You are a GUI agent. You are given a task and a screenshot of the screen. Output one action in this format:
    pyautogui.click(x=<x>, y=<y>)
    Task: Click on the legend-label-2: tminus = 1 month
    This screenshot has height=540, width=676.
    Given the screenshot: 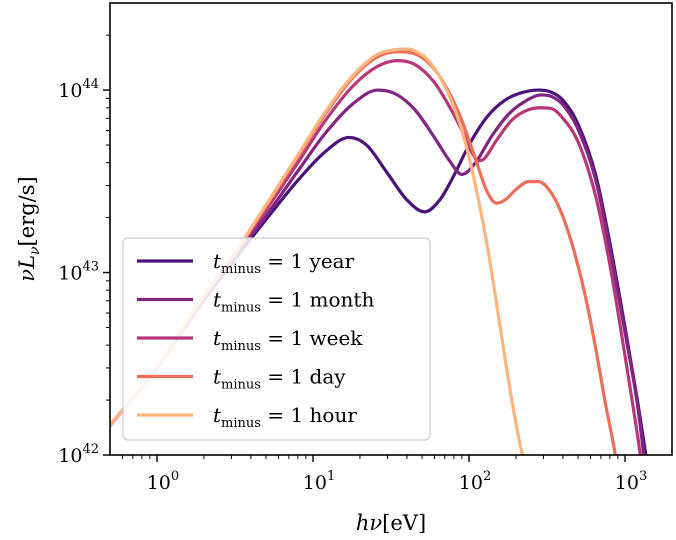 What is the action you would take?
    pyautogui.click(x=293, y=302)
    